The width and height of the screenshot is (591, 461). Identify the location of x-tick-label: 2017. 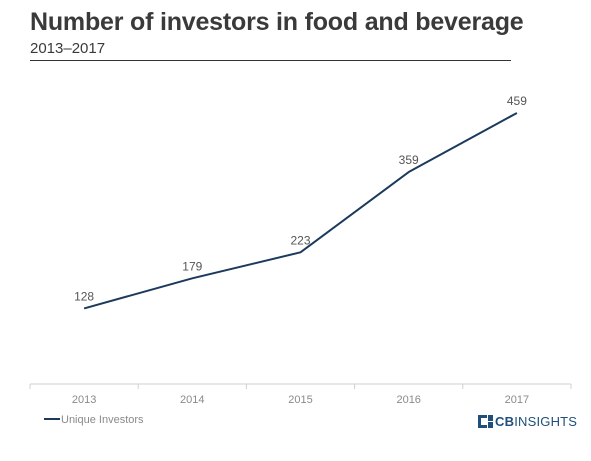
(517, 400).